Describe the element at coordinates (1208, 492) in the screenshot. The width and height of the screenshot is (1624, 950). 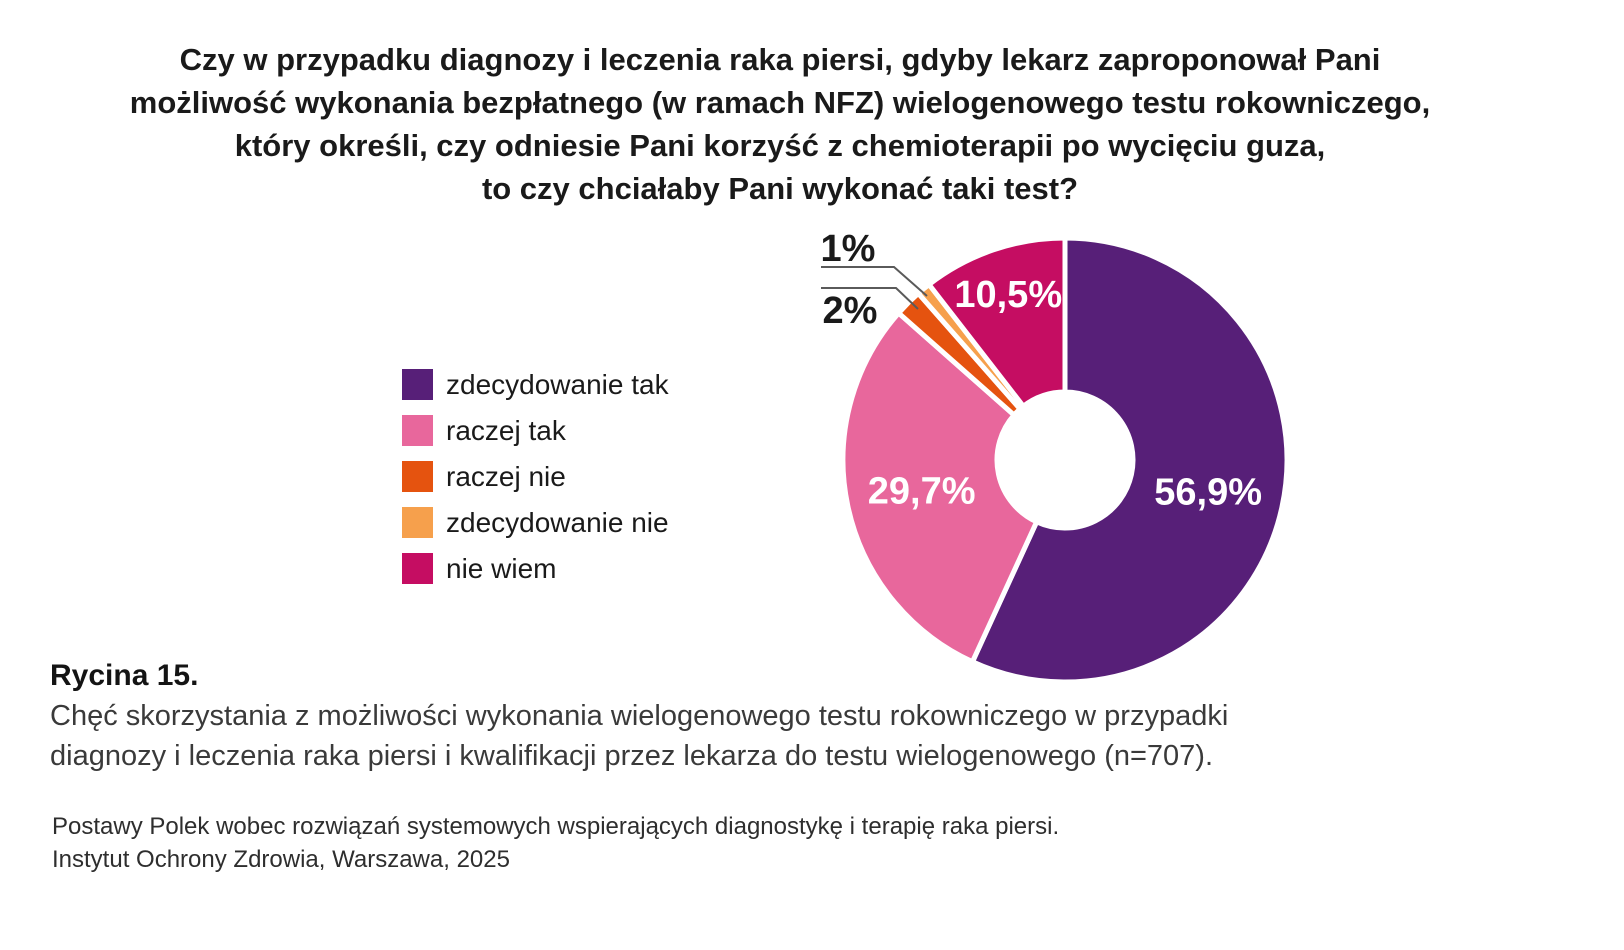
I see `slice-value-label-0: 56,9%` at that location.